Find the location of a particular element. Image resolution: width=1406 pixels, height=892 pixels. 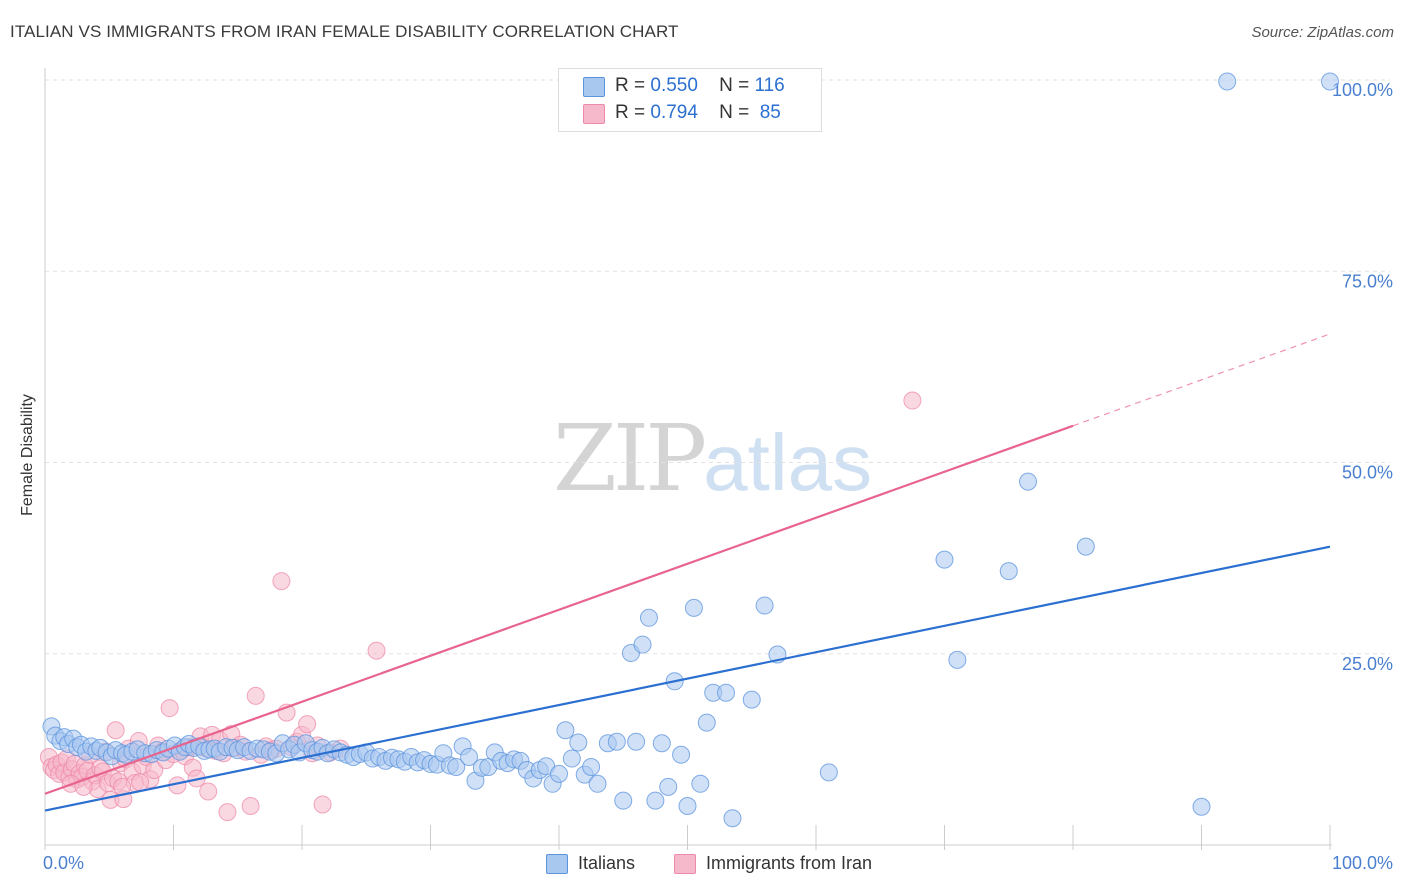

bottom-legend-swatch-iran is located at coordinates (685, 864).